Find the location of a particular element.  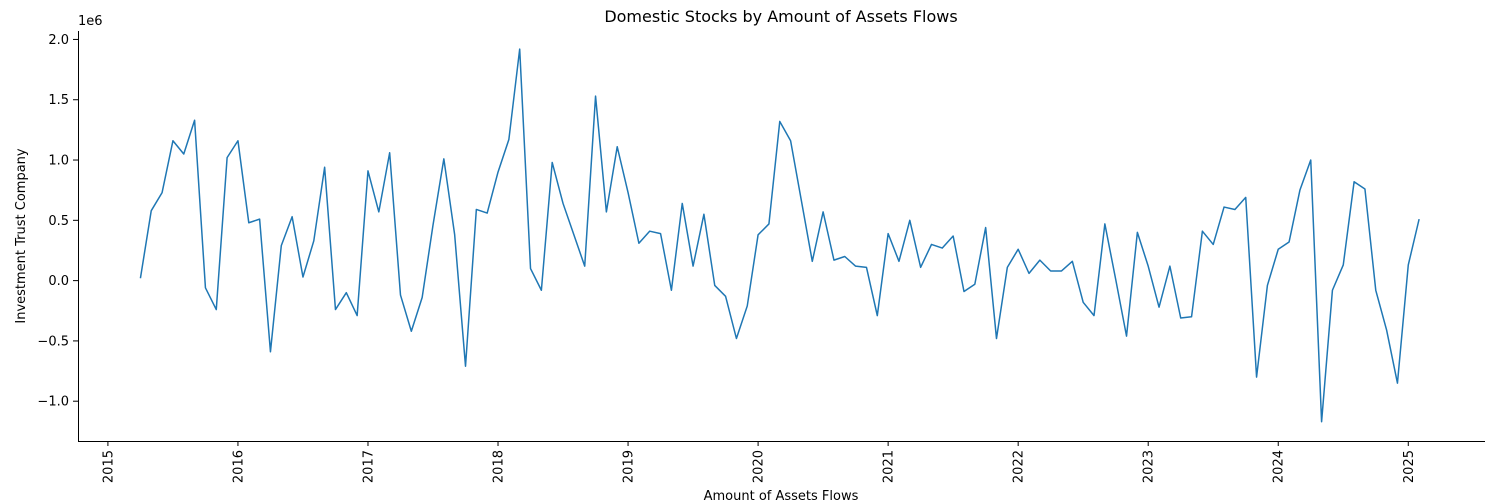

y-ticks: −1.0 −0.5 0.0 0.5 1.0 1.5 2.0 is located at coordinates (57, 221).